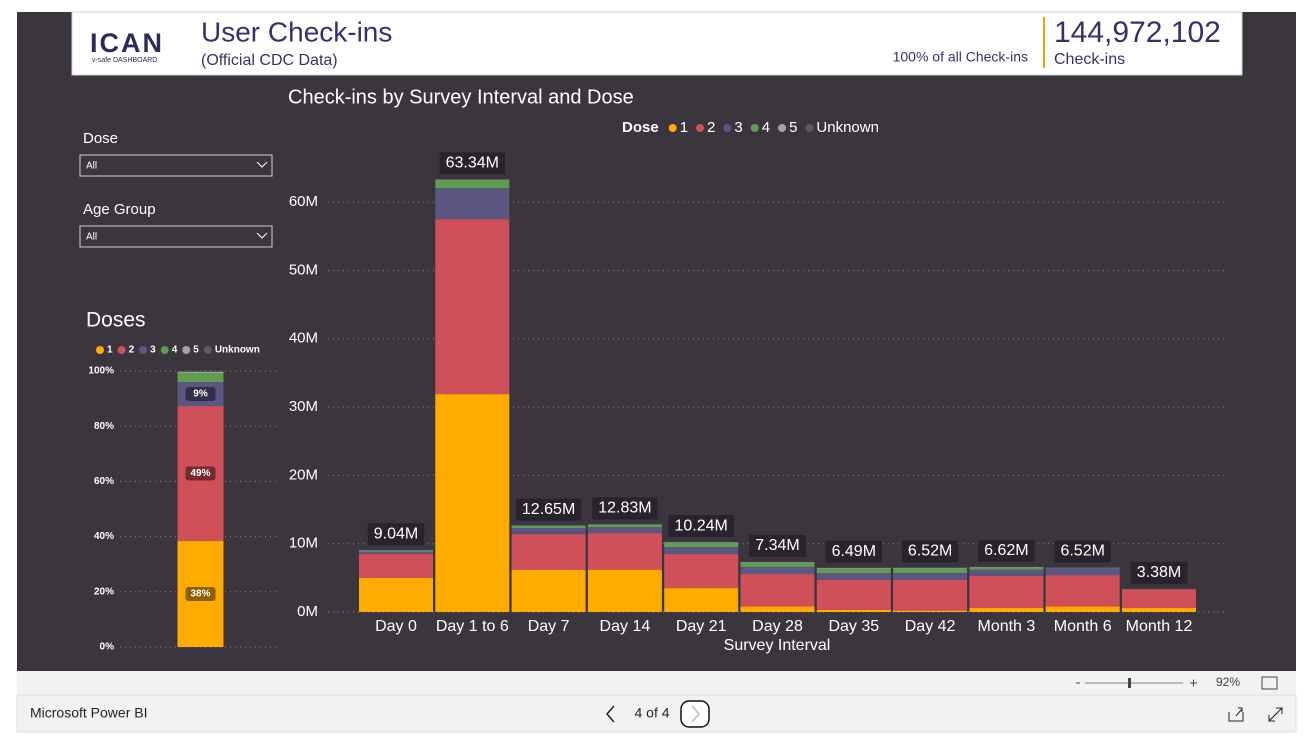  What do you see at coordinates (104, 591) in the screenshot?
I see `y-tick-label: 20%` at bounding box center [104, 591].